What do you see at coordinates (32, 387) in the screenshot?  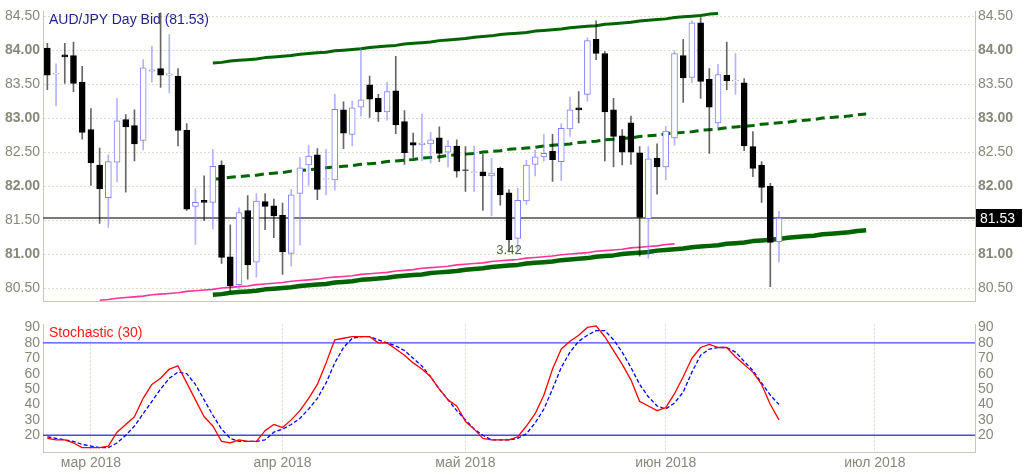 I see `y-tick-label: 50` at bounding box center [32, 387].